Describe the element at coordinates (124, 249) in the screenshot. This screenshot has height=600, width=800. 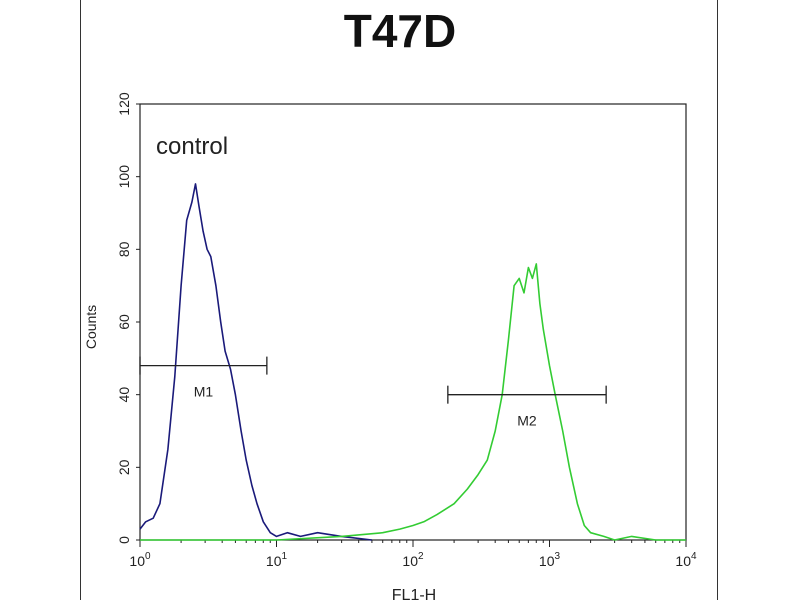
I see `y-tick-label: 80` at that location.